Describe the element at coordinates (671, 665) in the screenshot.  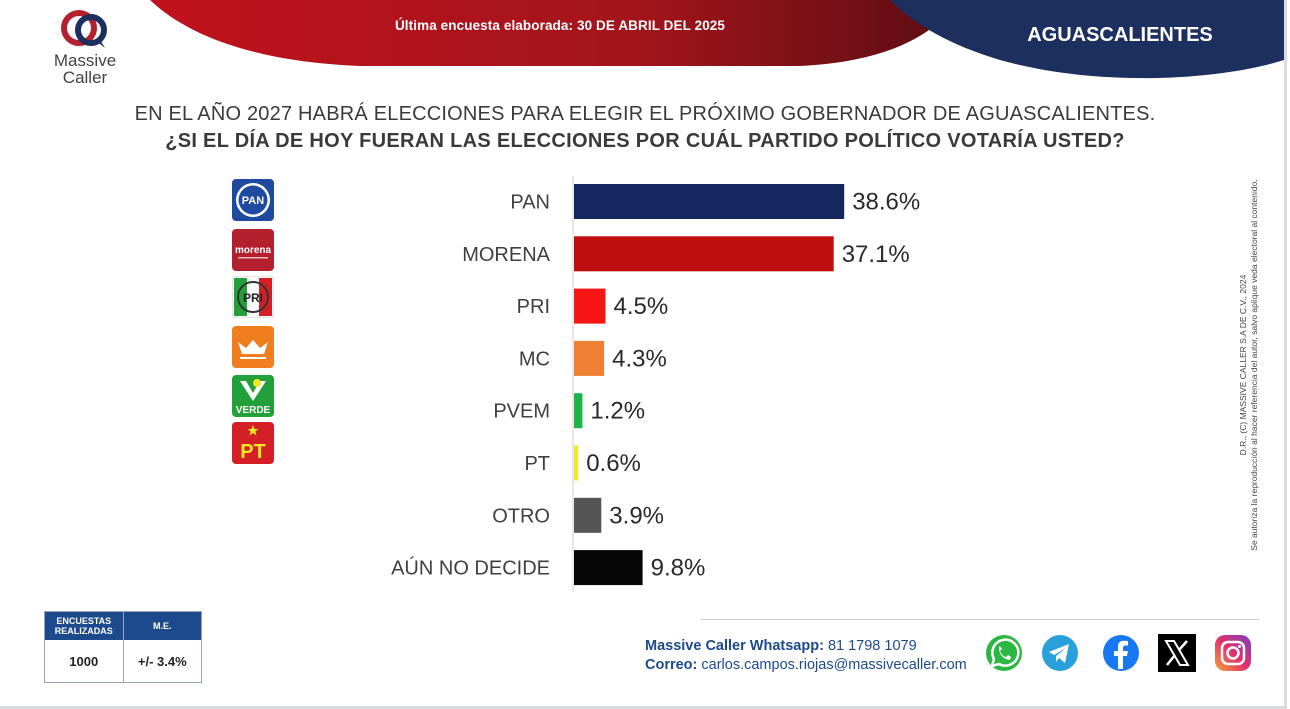
I see `email-label: Correo:` at that location.